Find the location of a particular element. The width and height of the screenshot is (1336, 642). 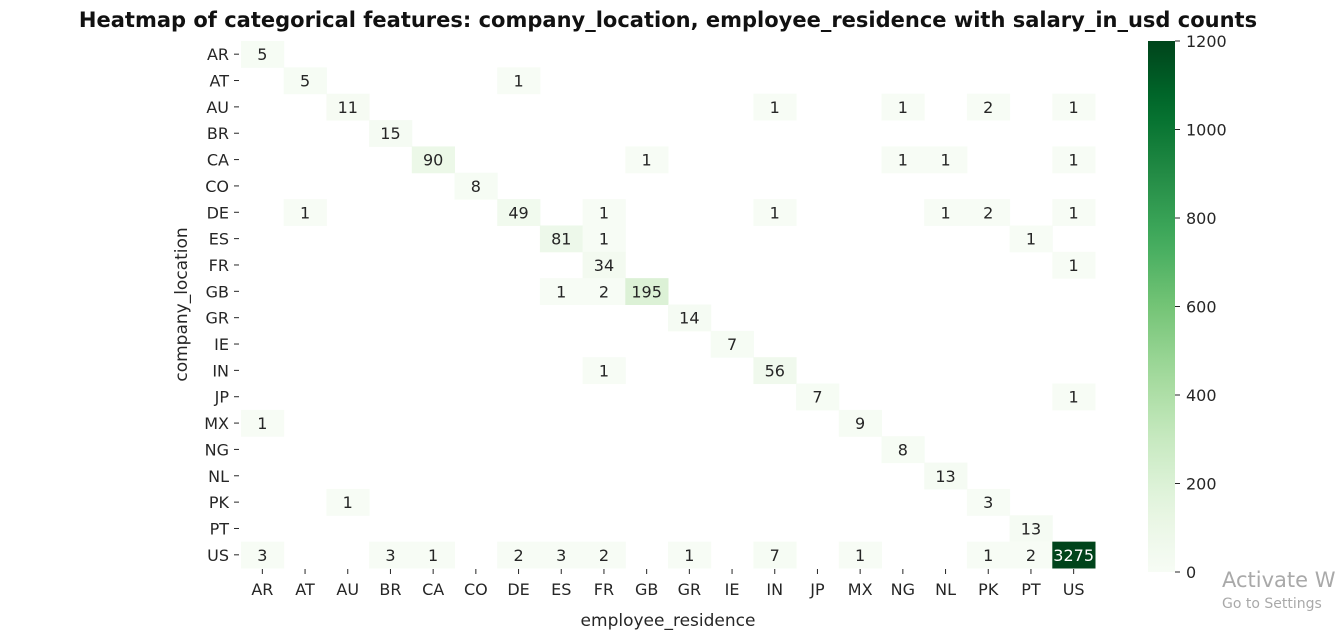

x-tick-label: AU is located at coordinates (347, 589).